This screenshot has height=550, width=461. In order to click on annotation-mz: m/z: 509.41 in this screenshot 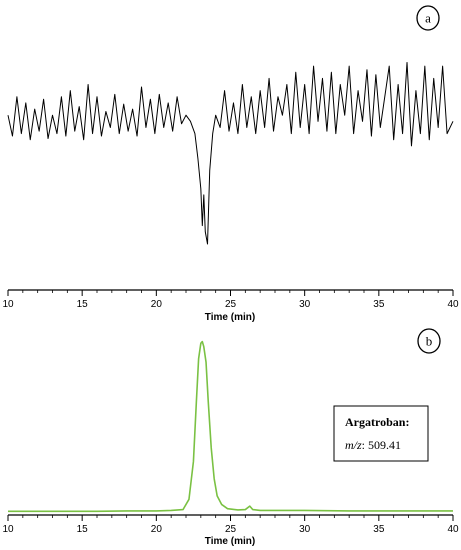, I will do `click(373, 445)`.